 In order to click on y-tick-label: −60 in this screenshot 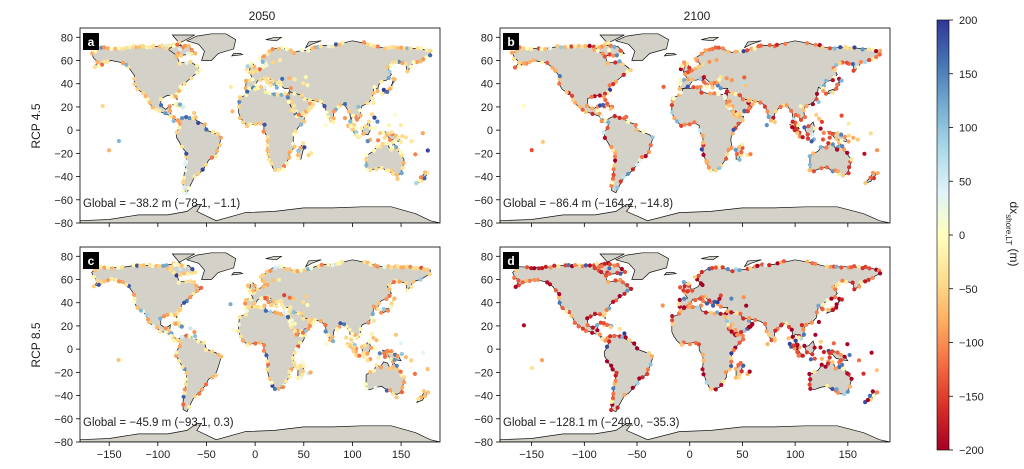, I will do `click(483, 420)`.